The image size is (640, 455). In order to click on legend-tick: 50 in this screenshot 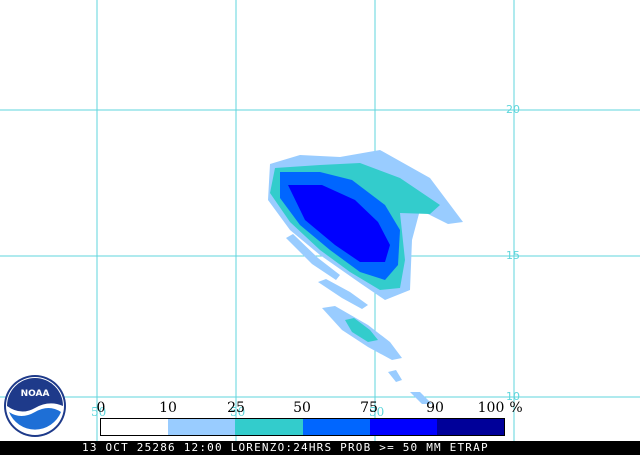, I will do `click(302, 408)`.